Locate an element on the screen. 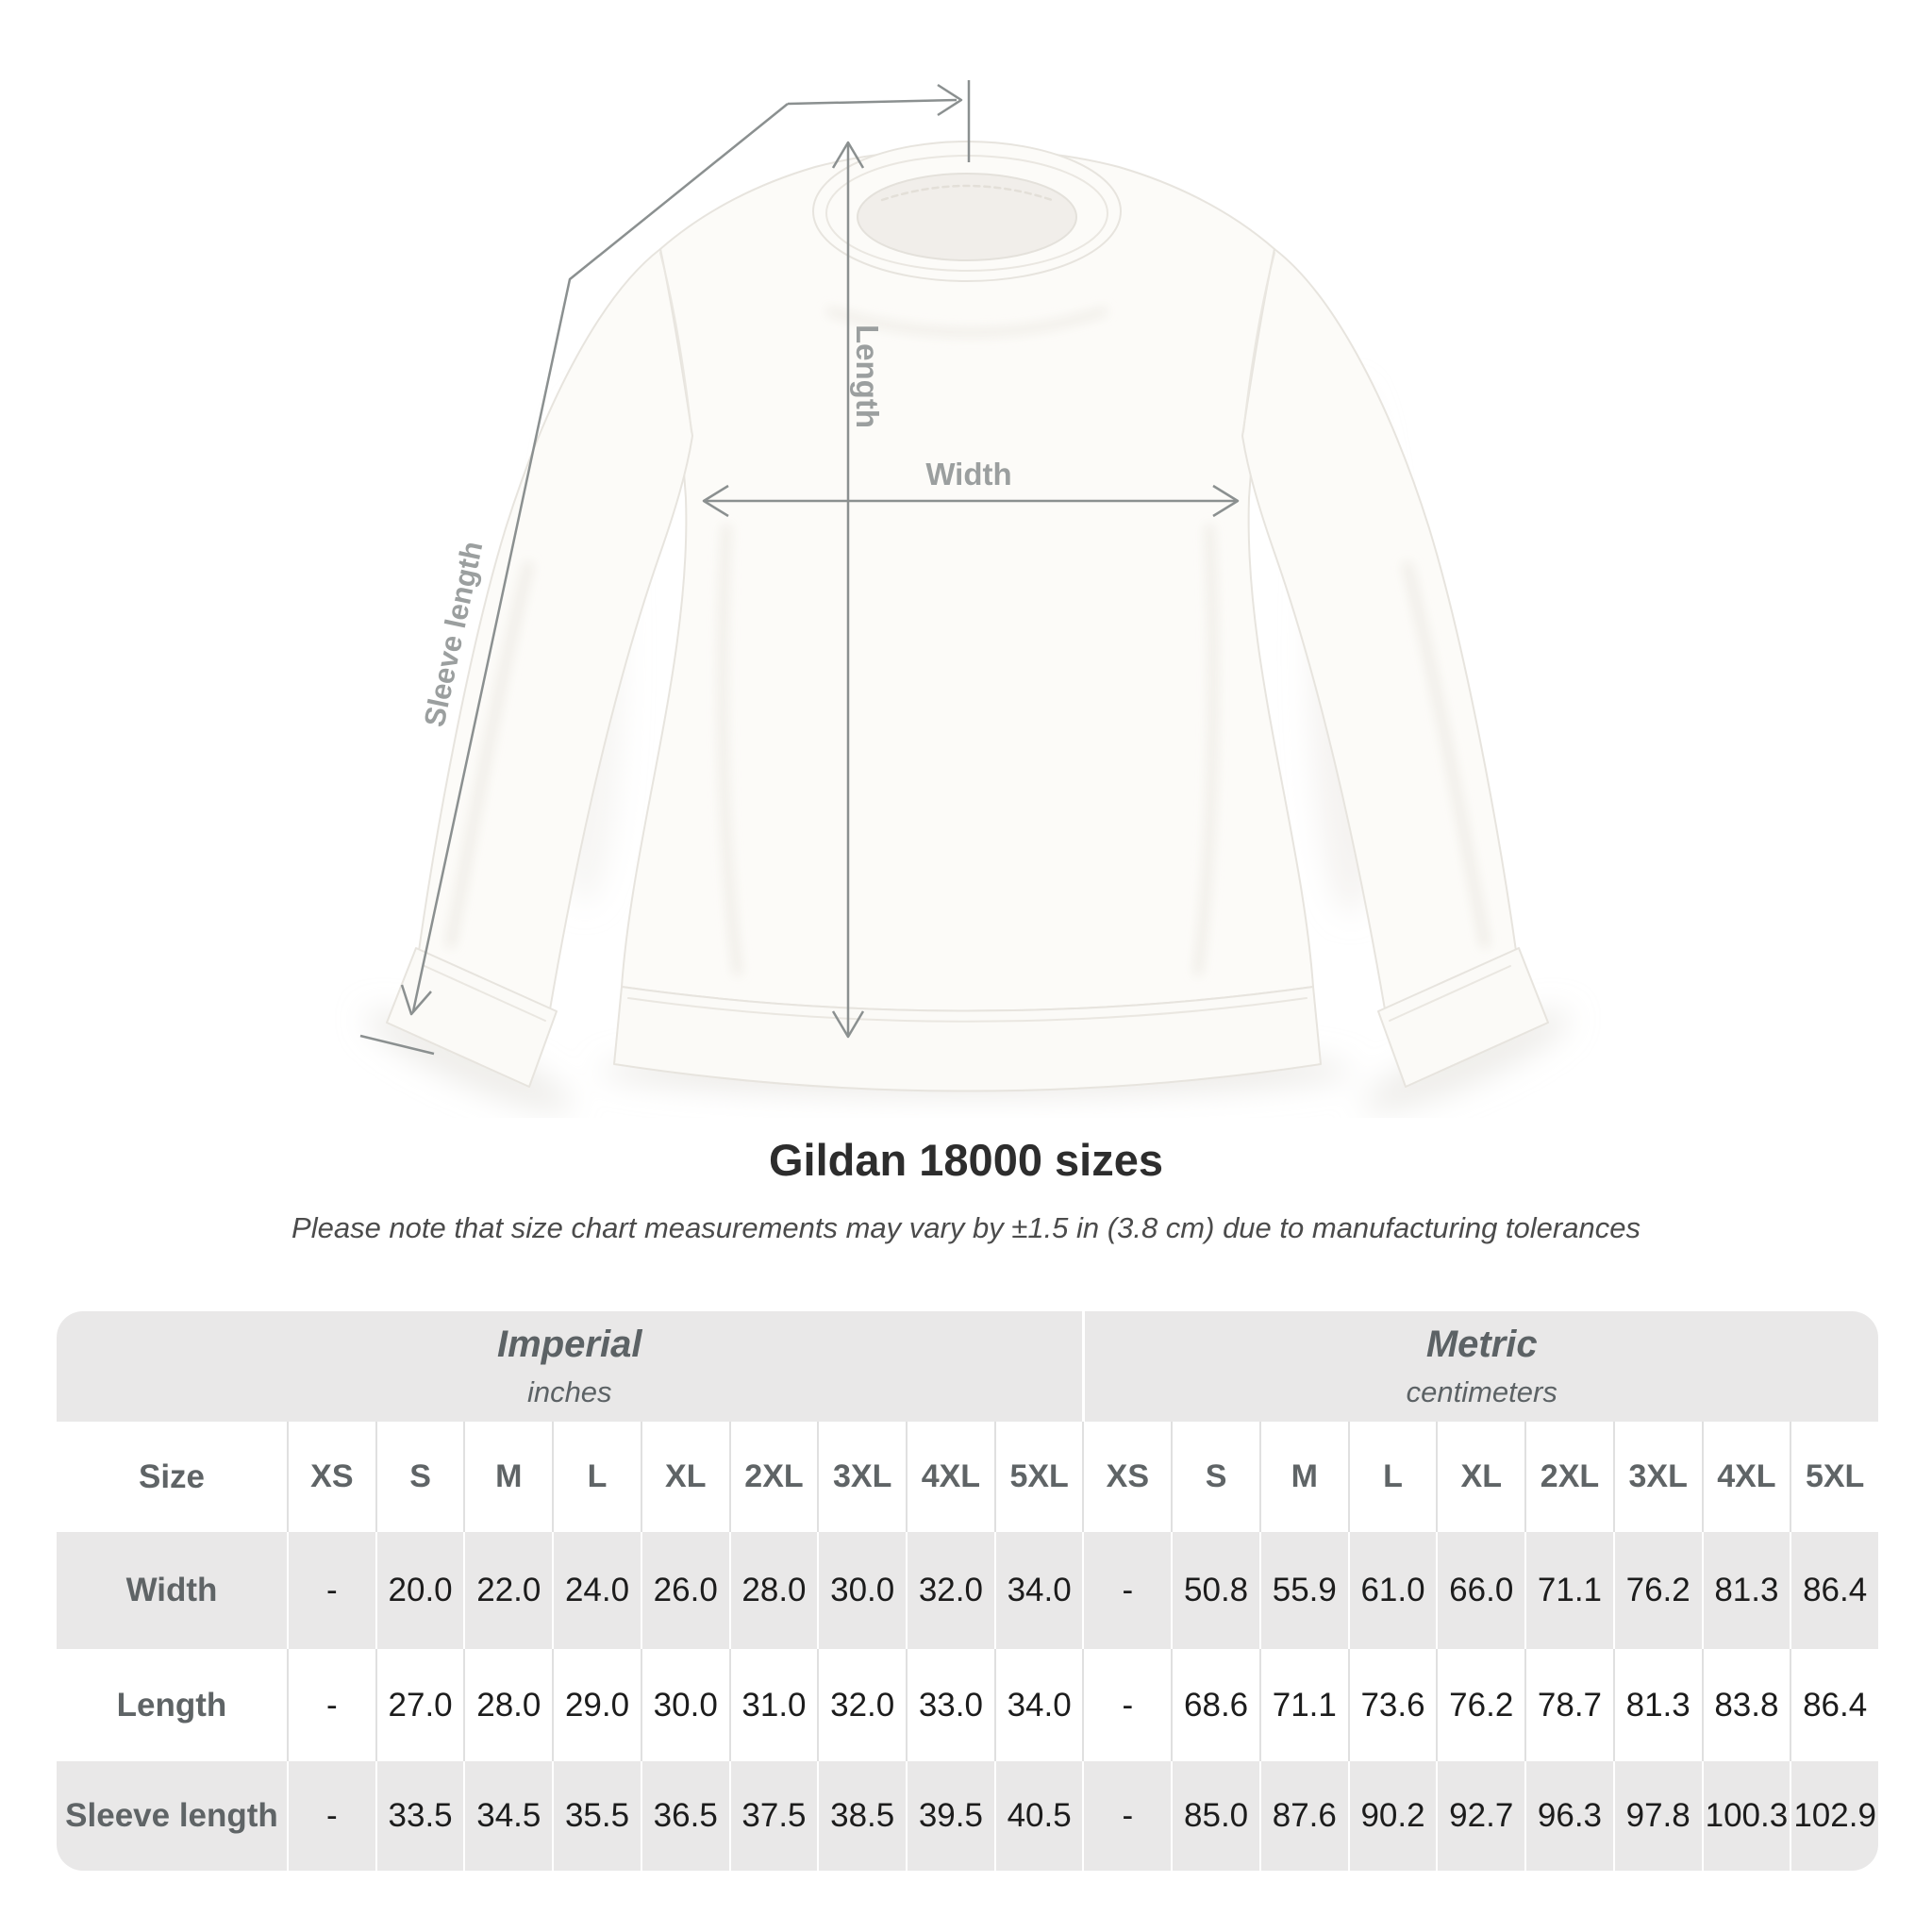 This screenshot has width=1932, height=1932. size-header-cell-imperial-XL: XL is located at coordinates (685, 1477).